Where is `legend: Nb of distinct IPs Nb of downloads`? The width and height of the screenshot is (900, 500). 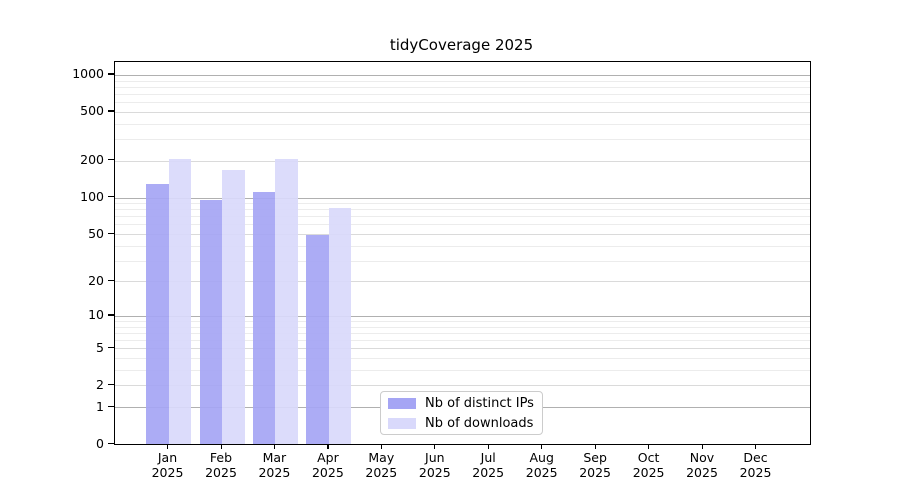 legend: Nb of distinct IPs Nb of downloads is located at coordinates (461, 413).